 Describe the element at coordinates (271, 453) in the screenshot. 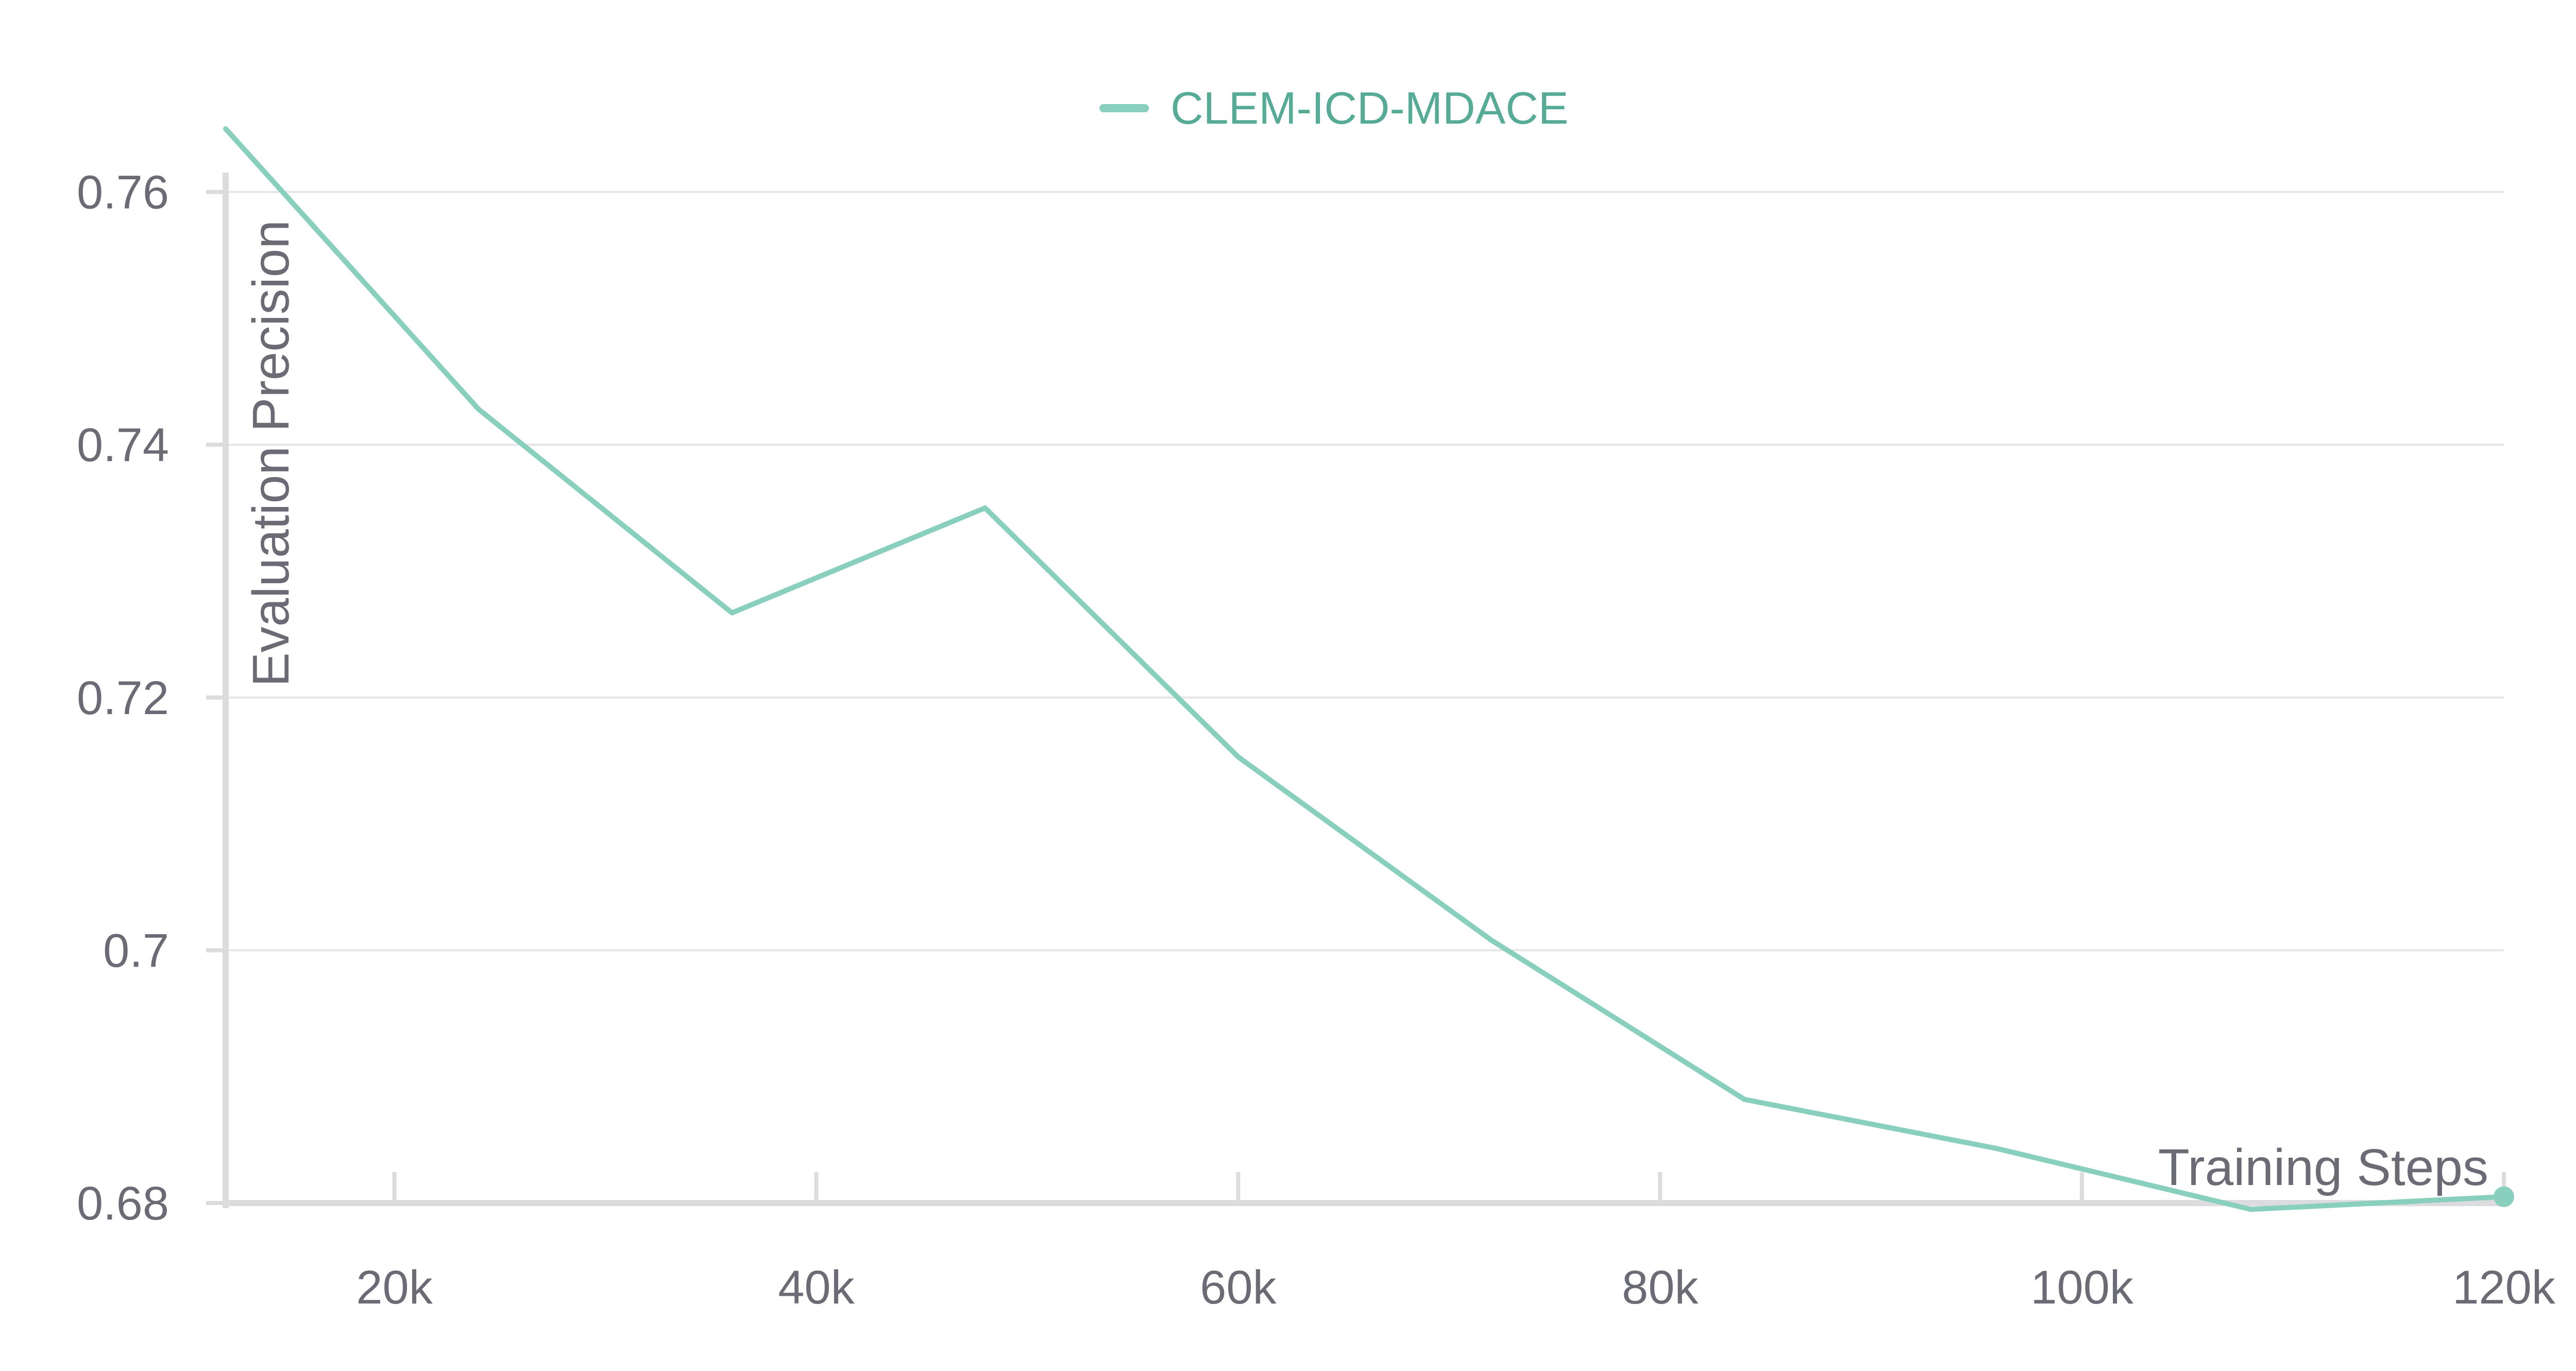

I see `y-axis-title: Evaluation Precision` at that location.